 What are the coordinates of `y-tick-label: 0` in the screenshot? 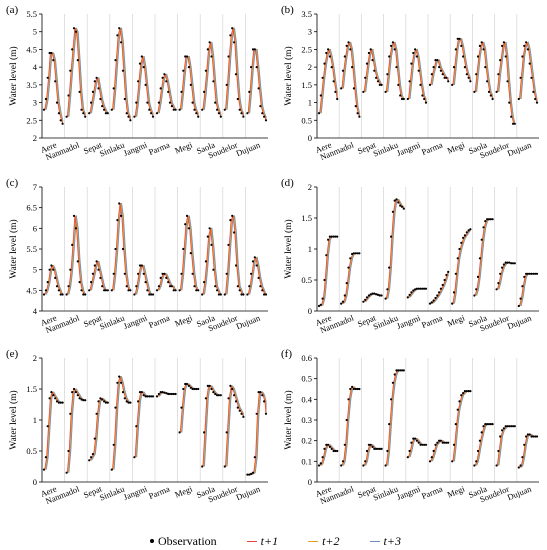 It's located at (35, 482).